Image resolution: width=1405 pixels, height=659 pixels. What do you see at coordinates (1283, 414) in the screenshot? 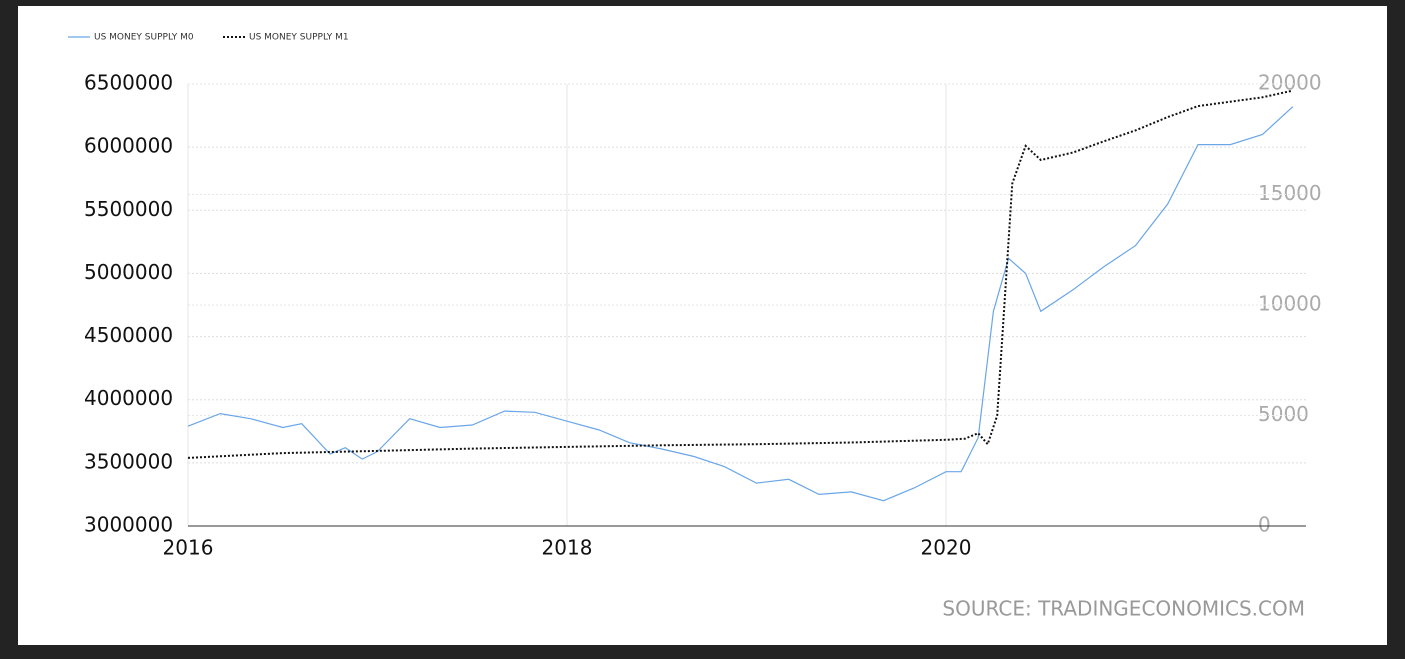
I see `y2-tick-label: 5000` at bounding box center [1283, 414].